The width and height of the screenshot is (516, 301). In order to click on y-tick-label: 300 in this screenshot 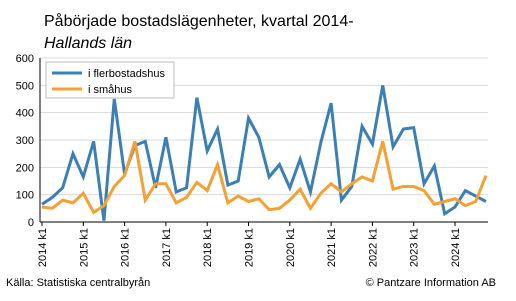, I will do `click(25, 141)`.